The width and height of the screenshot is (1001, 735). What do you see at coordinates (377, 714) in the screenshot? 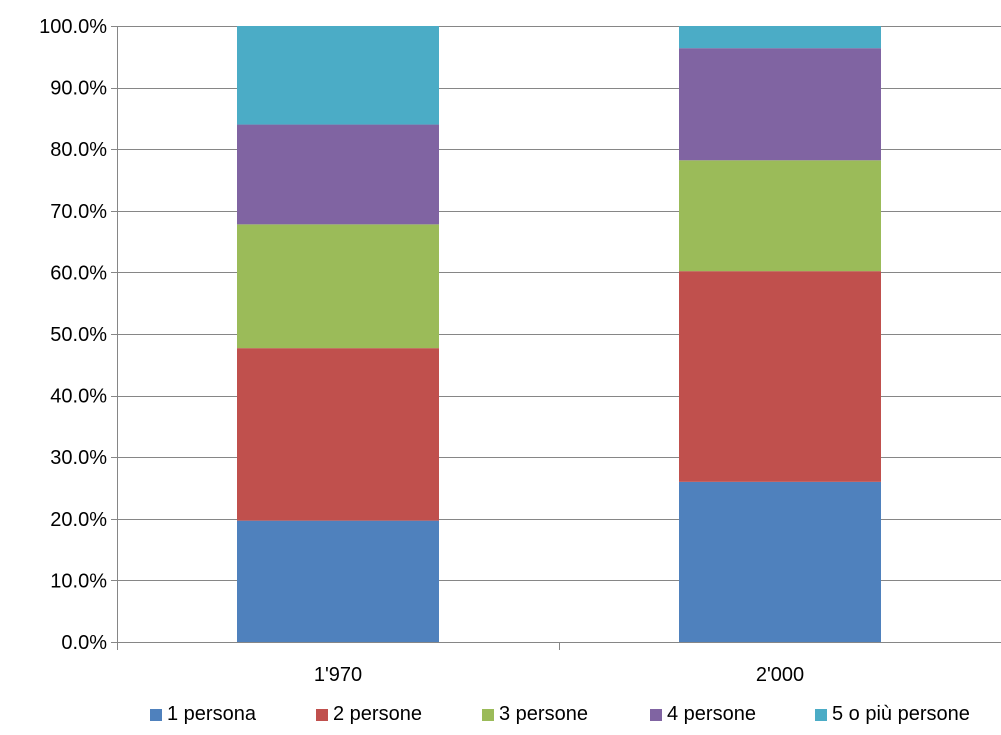
I see `legend-label: 2 persone` at bounding box center [377, 714].